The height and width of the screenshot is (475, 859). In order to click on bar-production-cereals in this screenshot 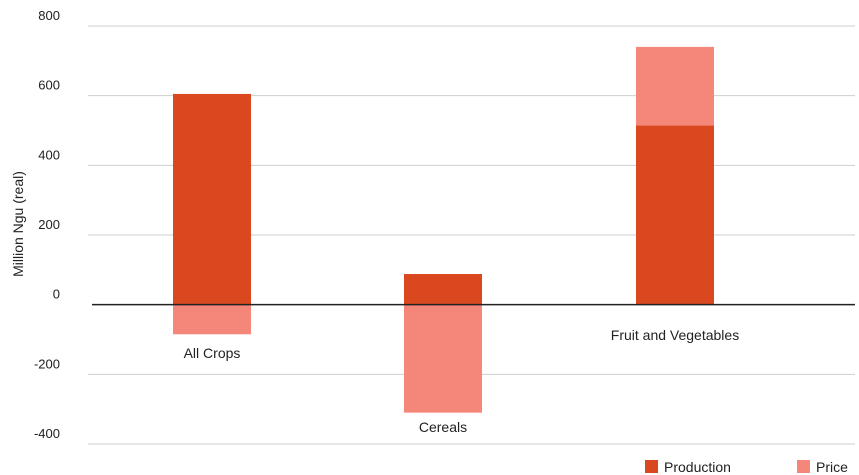, I will do `click(443, 289)`.